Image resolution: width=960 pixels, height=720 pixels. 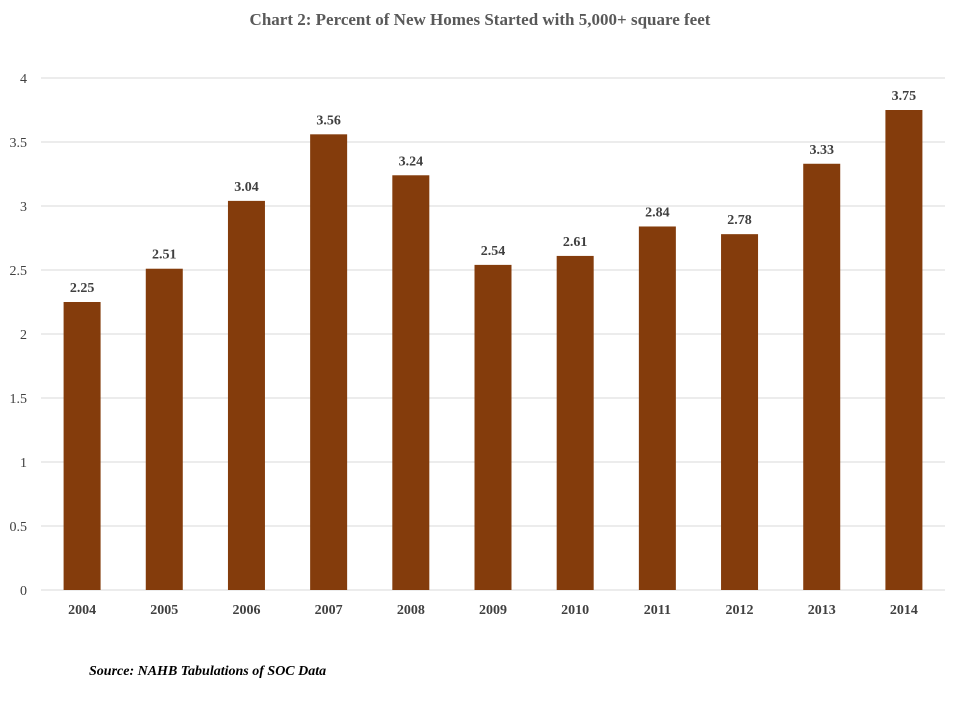 What do you see at coordinates (208, 671) in the screenshot?
I see `source-note: Source: NAHB Tabulations of SOC Data` at bounding box center [208, 671].